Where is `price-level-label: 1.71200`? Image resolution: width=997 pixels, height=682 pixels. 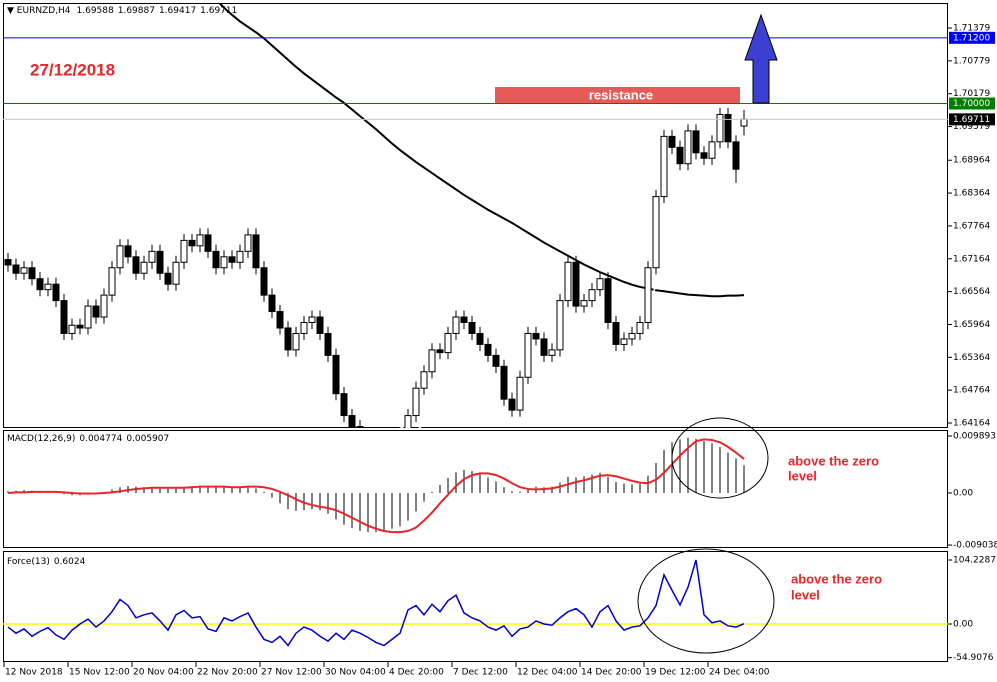
price-level-label: 1.71200 is located at coordinates (971, 38).